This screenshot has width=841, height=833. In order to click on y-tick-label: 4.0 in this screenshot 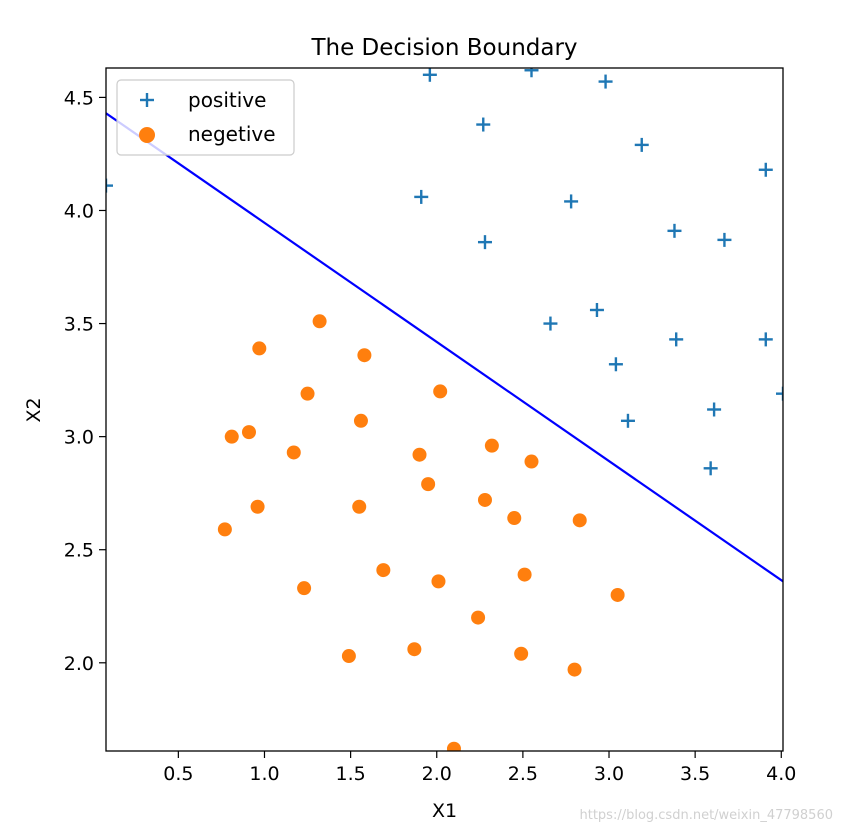, I will do `click(79, 211)`.